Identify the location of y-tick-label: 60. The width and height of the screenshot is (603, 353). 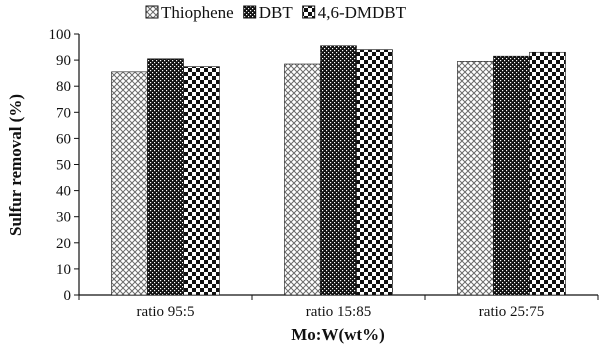
(63, 139).